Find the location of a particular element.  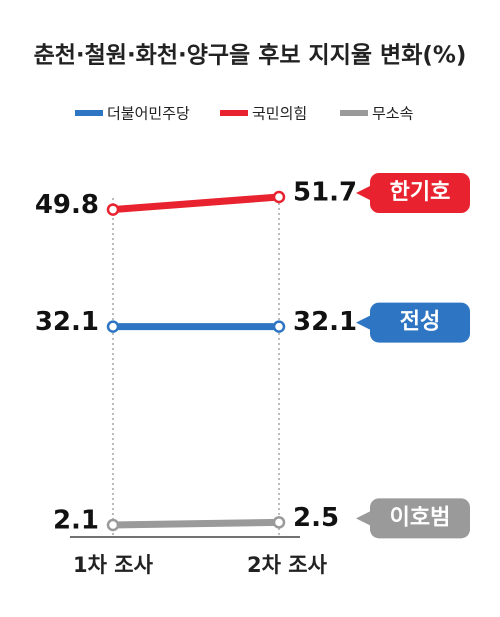

candidate-label: 한기호 is located at coordinates (420, 192).